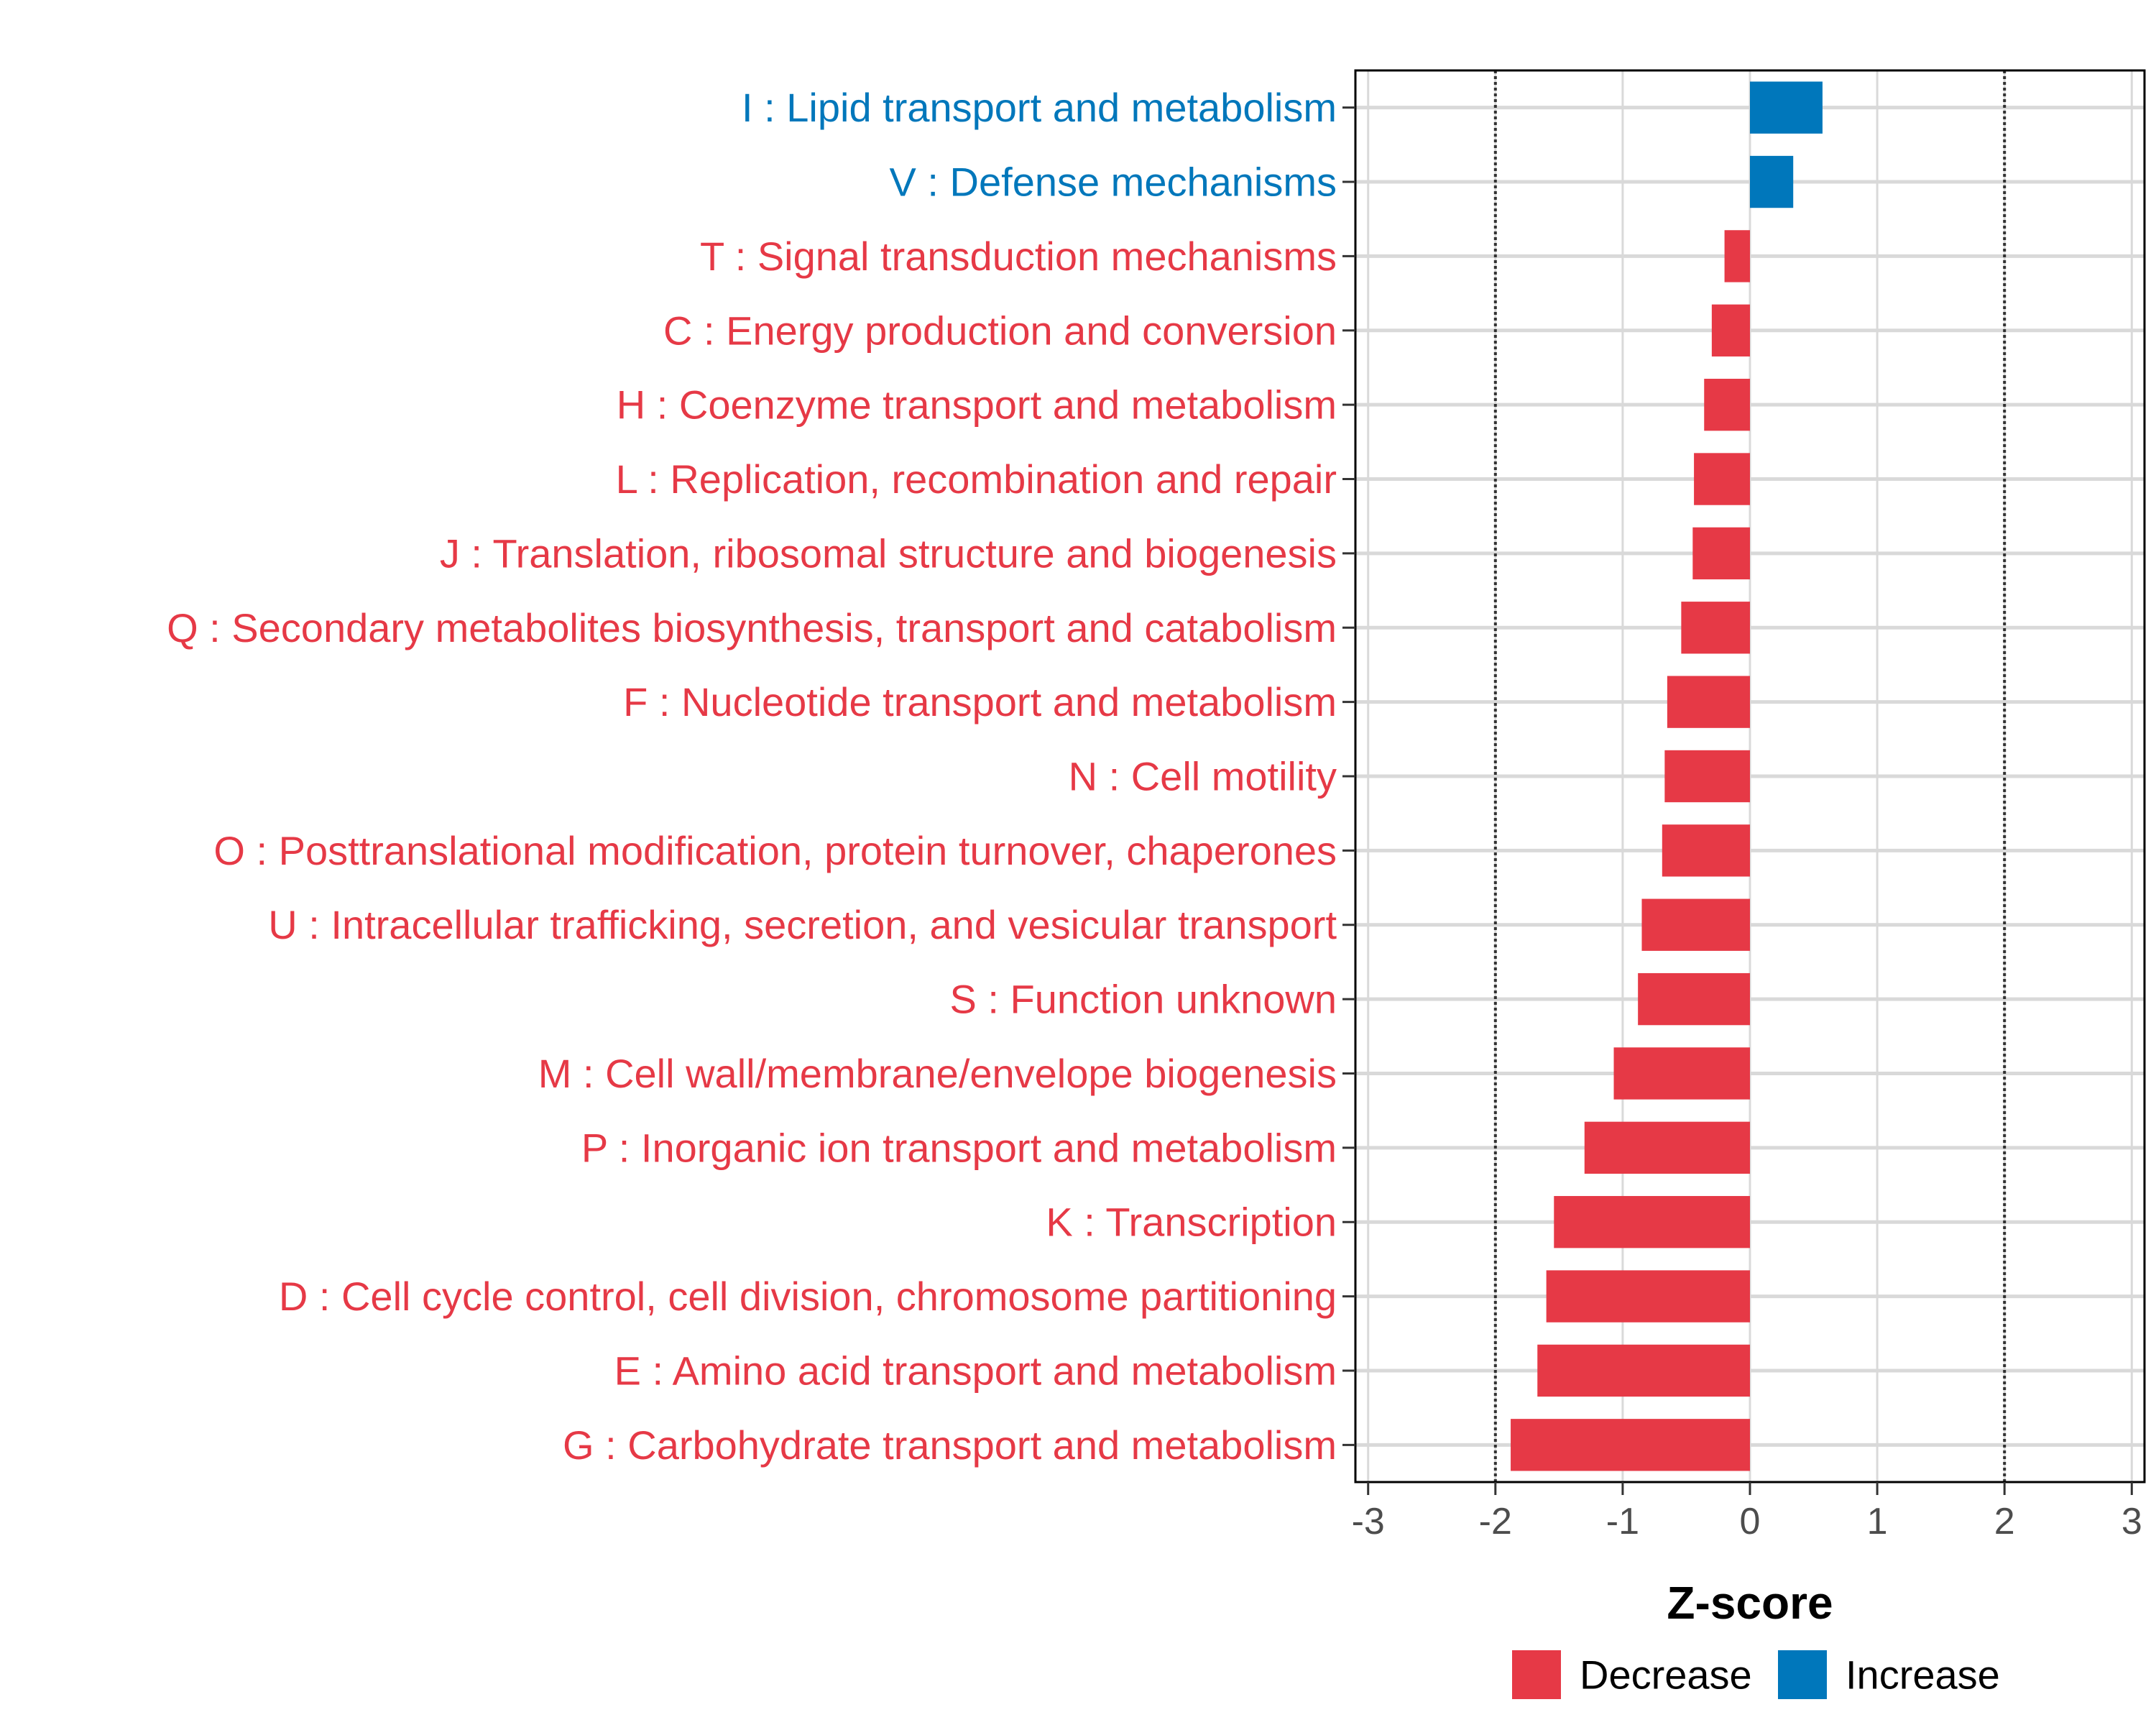  I want to click on x-tick-label: -2, so click(1495, 1521).